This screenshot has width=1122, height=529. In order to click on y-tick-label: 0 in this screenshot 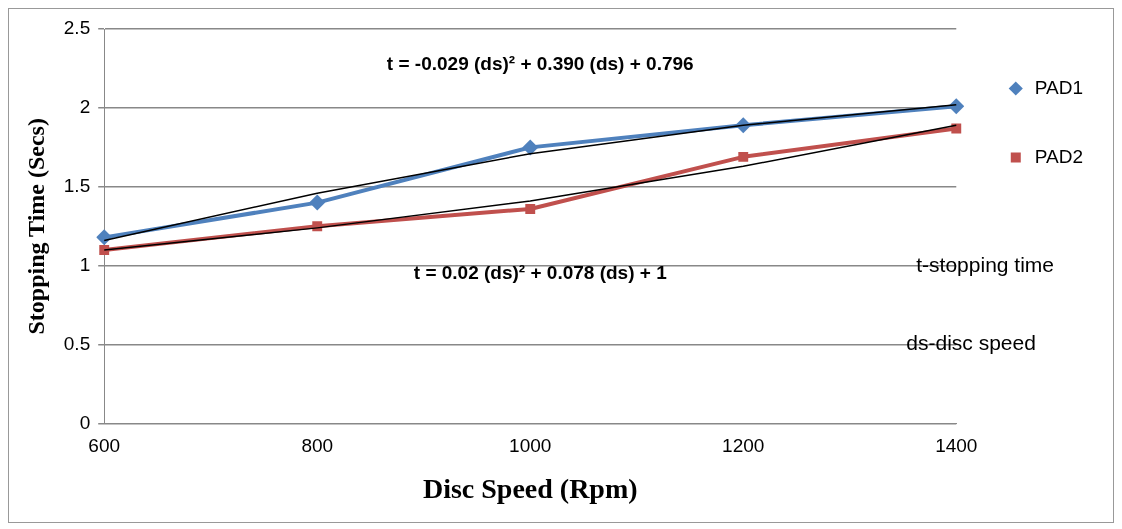, I will do `click(85, 422)`.